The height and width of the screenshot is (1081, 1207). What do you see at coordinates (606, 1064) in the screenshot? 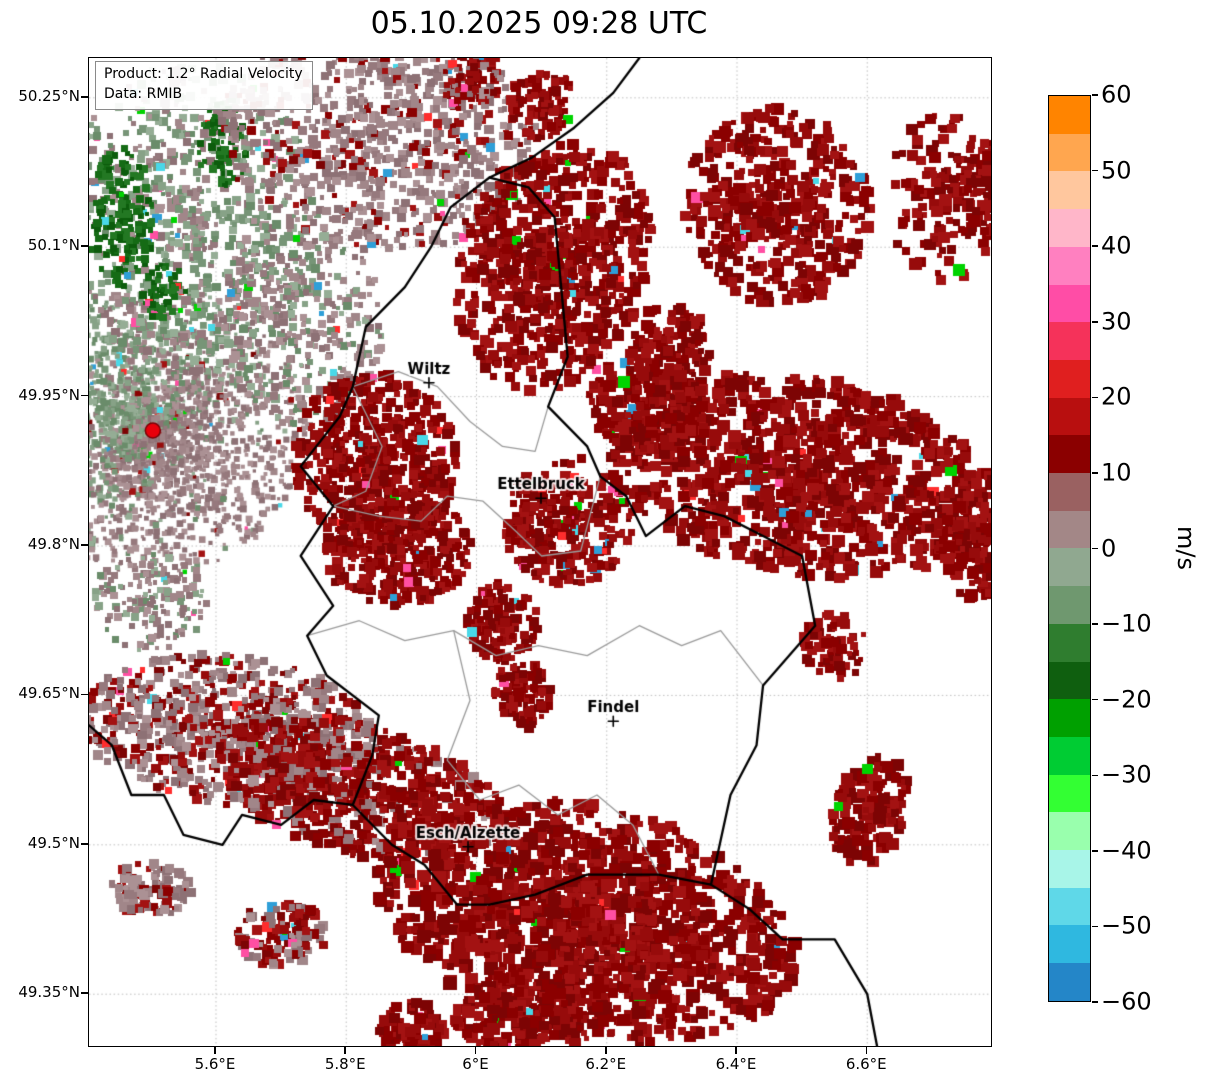
I see `x-tick-label: 6.2°E` at bounding box center [606, 1064].